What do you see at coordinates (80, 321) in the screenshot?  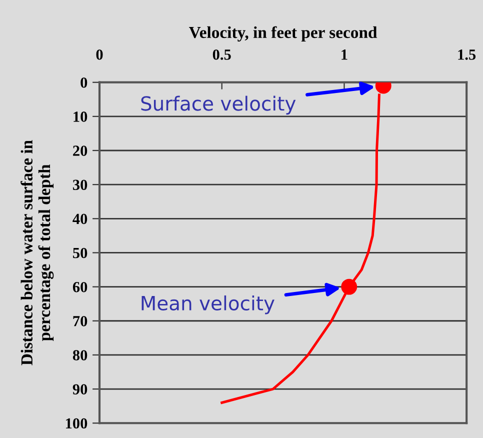 I see `y-tick-label: 70` at bounding box center [80, 321].